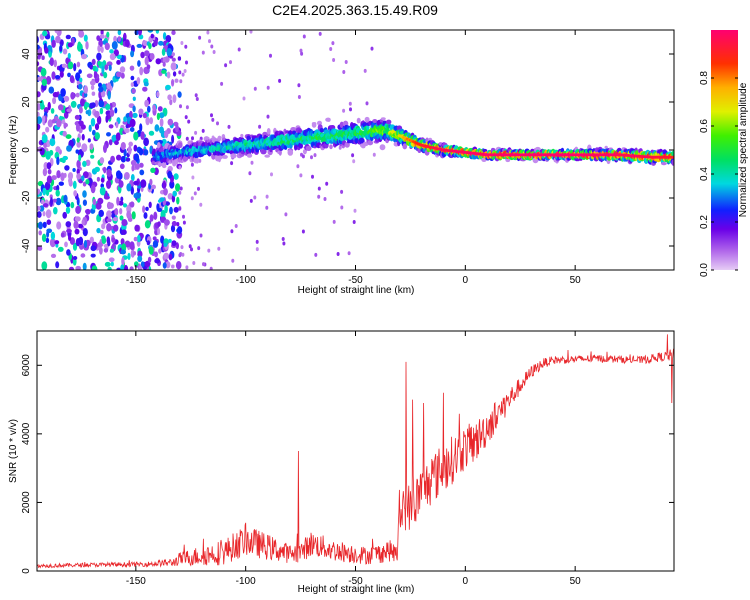 This screenshot has width=750, height=600. Describe the element at coordinates (704, 78) in the screenshot. I see `colorbar-tick-label: 0.8` at that location.